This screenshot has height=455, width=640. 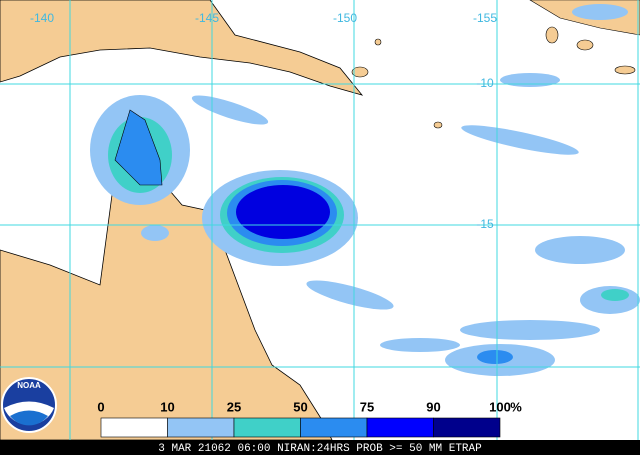 What do you see at coordinates (207, 18) in the screenshot?
I see `lon-label: -145` at bounding box center [207, 18].